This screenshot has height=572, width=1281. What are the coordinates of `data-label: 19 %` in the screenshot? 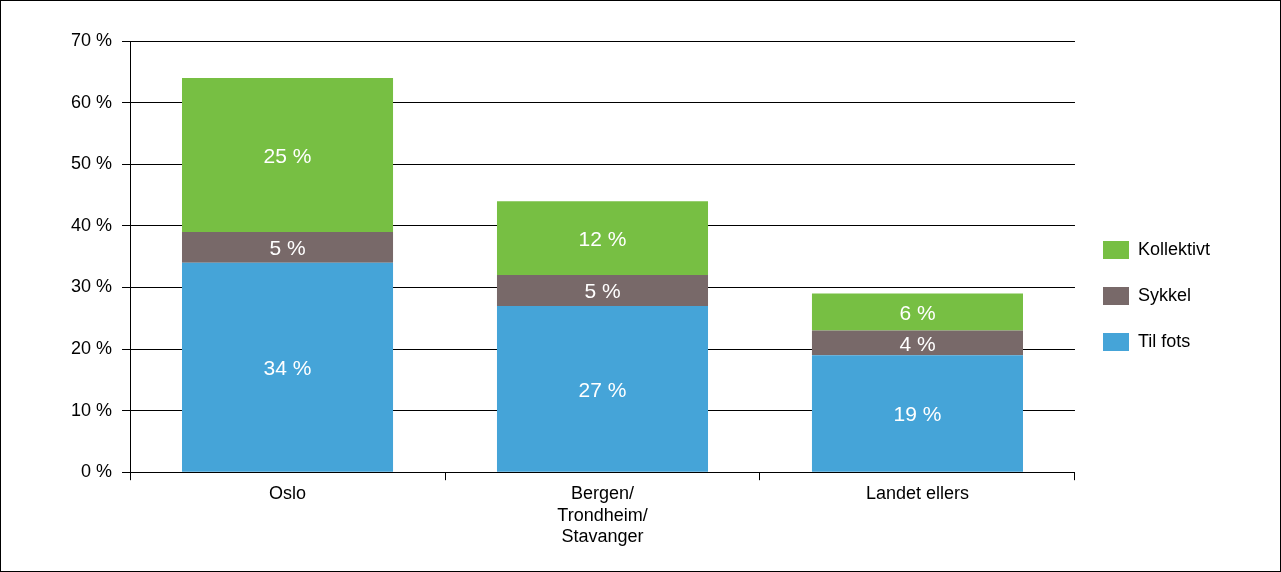 It's located at (917, 414).